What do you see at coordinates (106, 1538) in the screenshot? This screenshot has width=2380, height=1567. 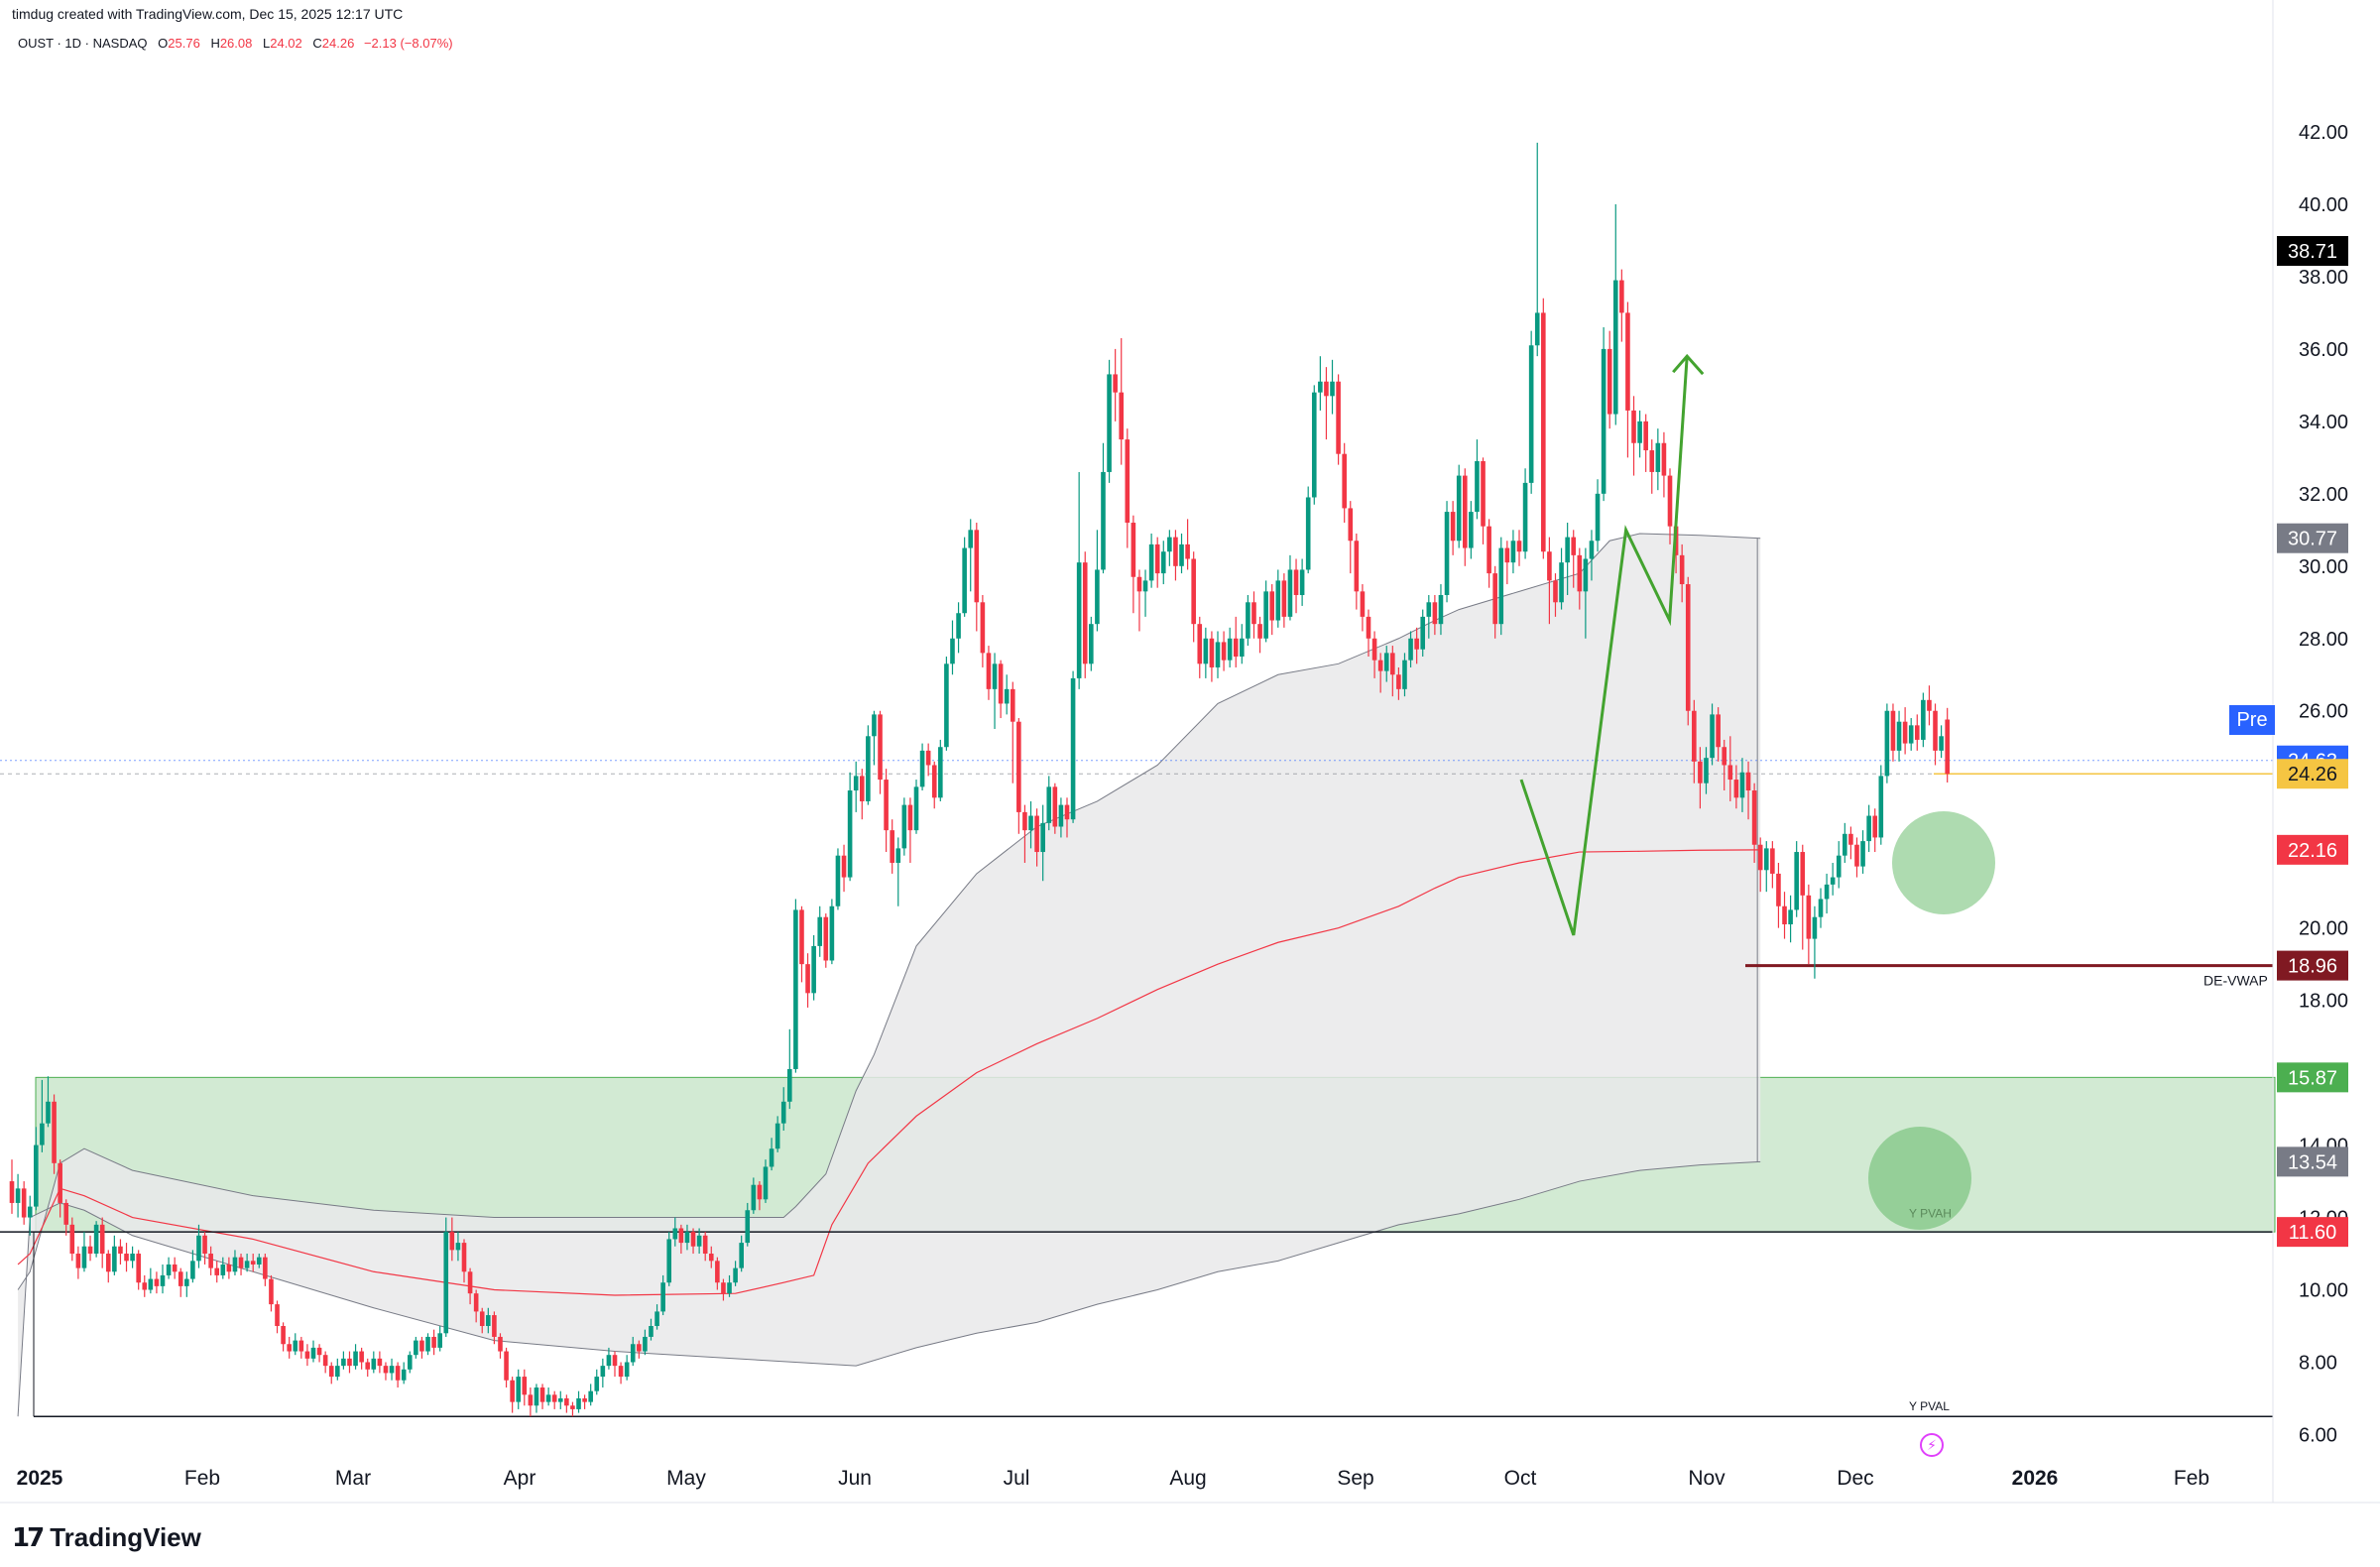 I see `tradingview-brand: 𝟭𝟳 TradingView` at bounding box center [106, 1538].